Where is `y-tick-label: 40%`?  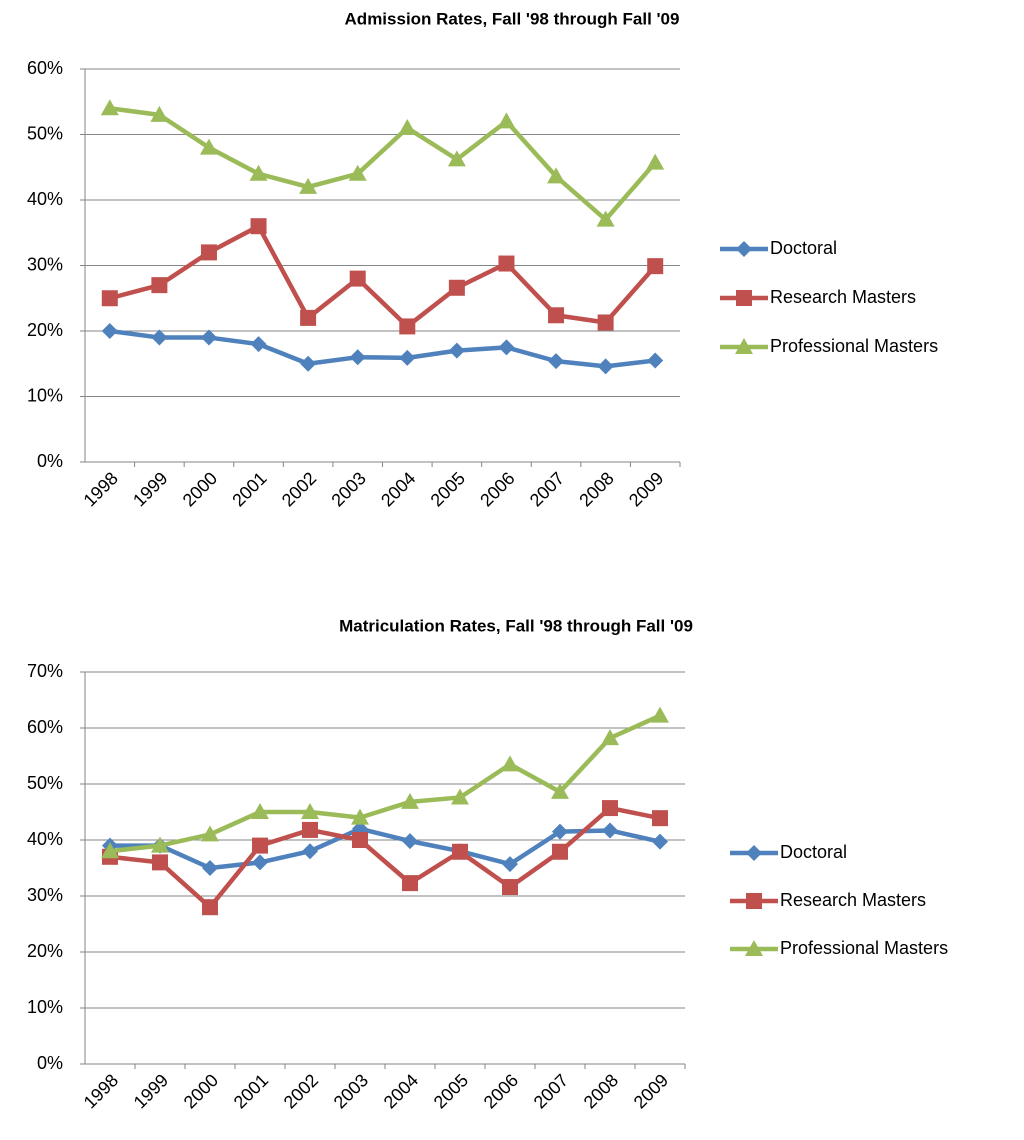
y-tick-label: 40% is located at coordinates (45, 199).